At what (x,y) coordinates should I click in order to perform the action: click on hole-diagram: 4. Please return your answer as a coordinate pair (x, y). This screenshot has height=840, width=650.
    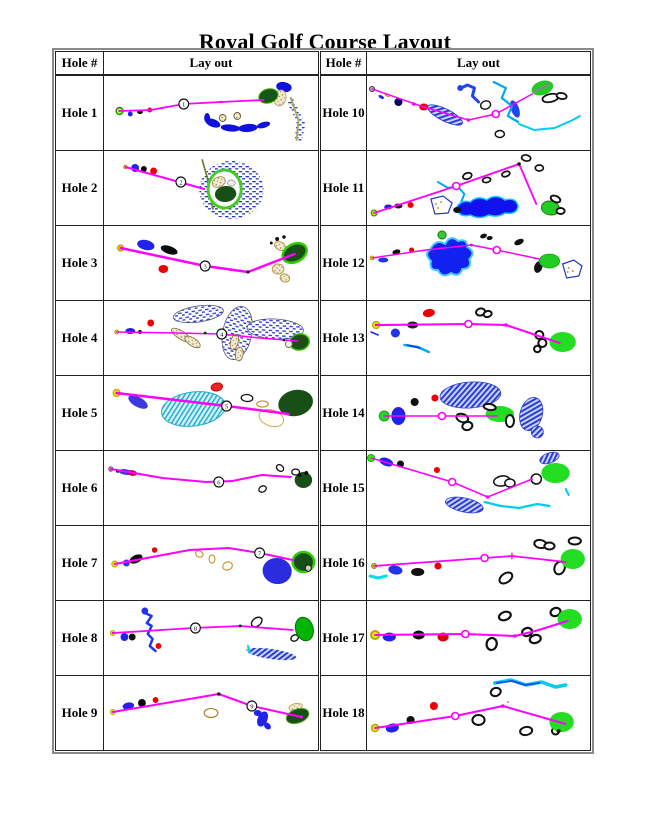
    Looking at the image, I should click on (212, 333).